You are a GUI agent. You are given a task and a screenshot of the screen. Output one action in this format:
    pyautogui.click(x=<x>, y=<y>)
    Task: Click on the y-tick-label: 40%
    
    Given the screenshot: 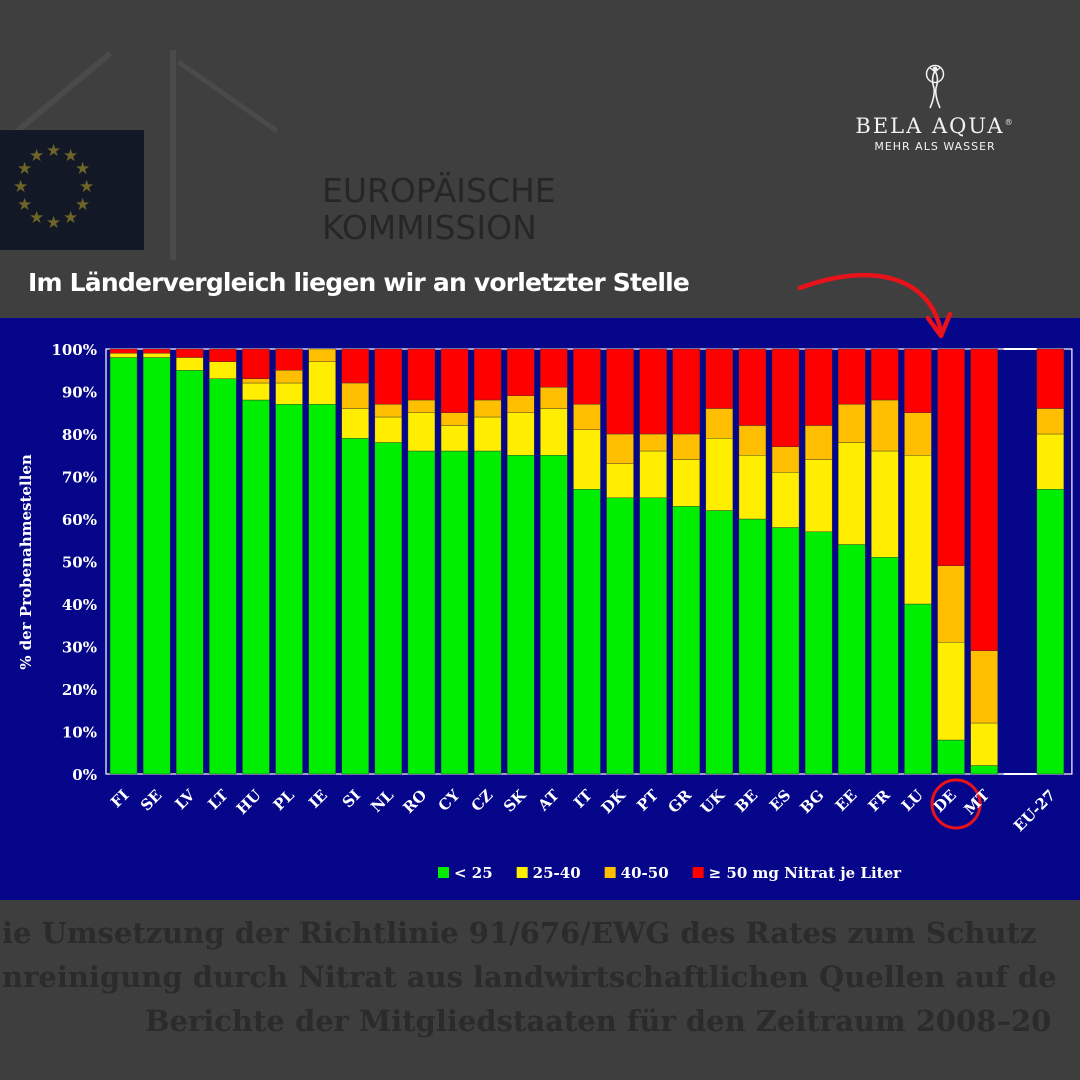 What is the action you would take?
    pyautogui.click(x=79, y=605)
    